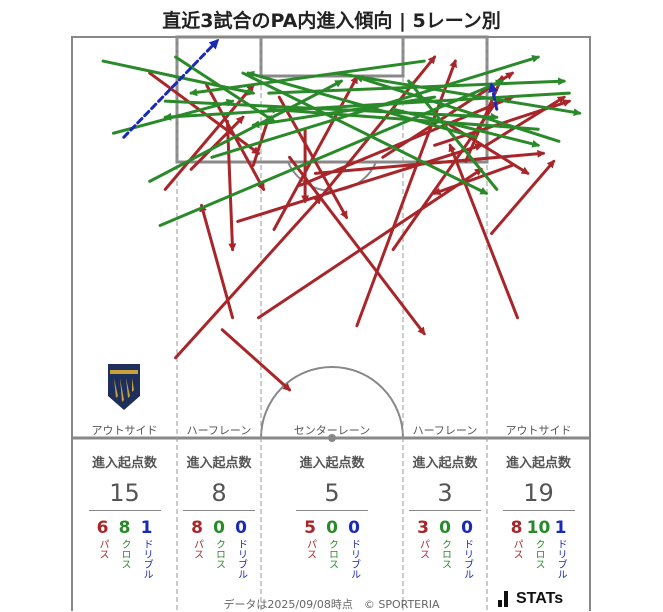  What do you see at coordinates (423, 528) in the screenshot?
I see `stat-pass-count: 3` at bounding box center [423, 528].